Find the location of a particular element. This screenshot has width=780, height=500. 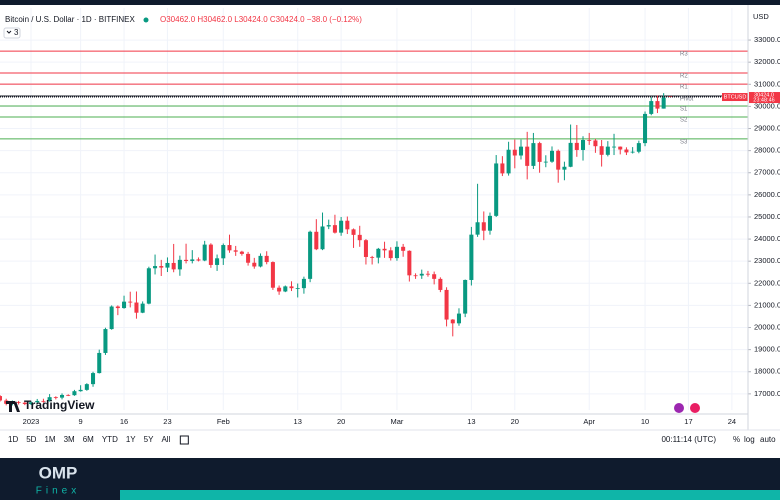

date-range-icon is located at coordinates (184, 440).